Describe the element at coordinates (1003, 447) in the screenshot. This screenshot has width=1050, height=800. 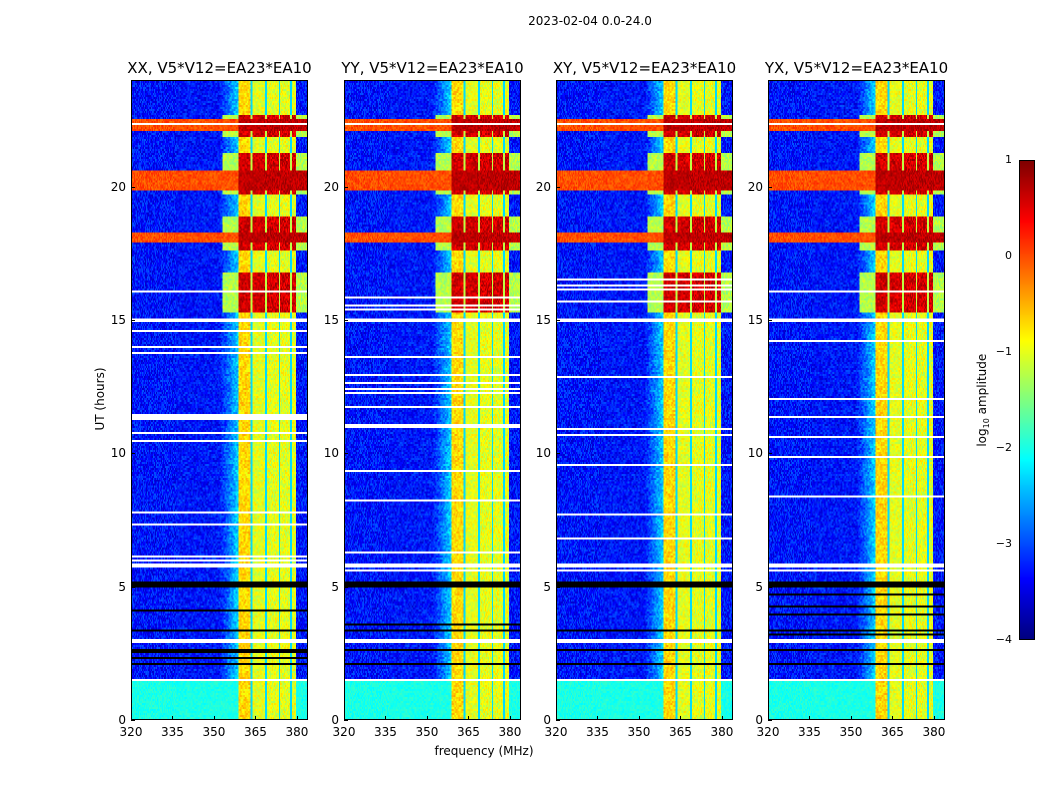
I see `colorbar-tick-label: −2` at that location.